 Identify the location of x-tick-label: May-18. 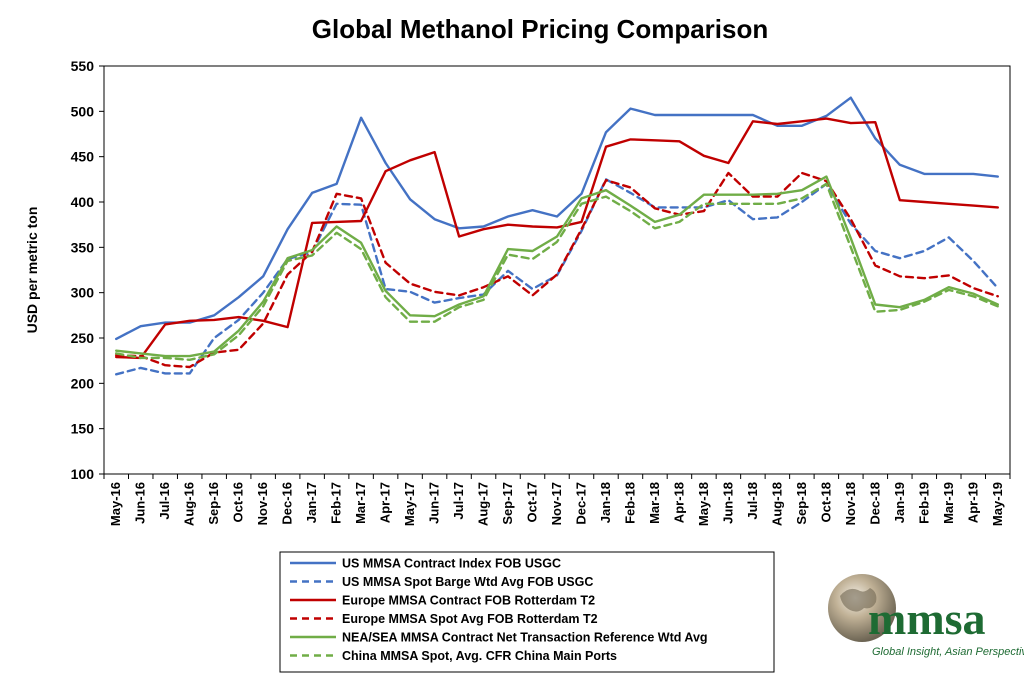
(703, 504).